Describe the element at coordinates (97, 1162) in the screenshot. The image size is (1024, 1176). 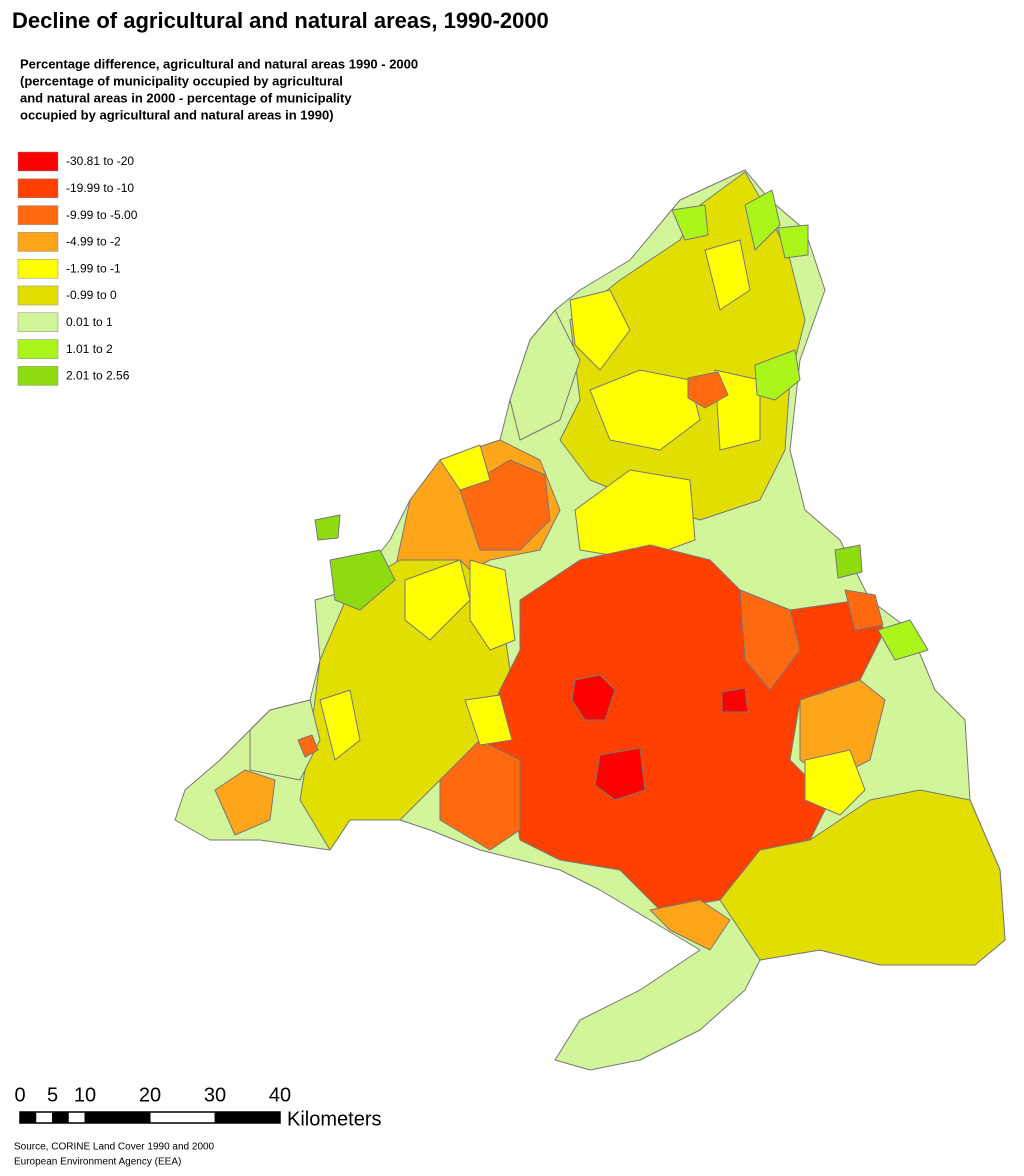
I see `source-line: European Environment Agency (EEA)` at that location.